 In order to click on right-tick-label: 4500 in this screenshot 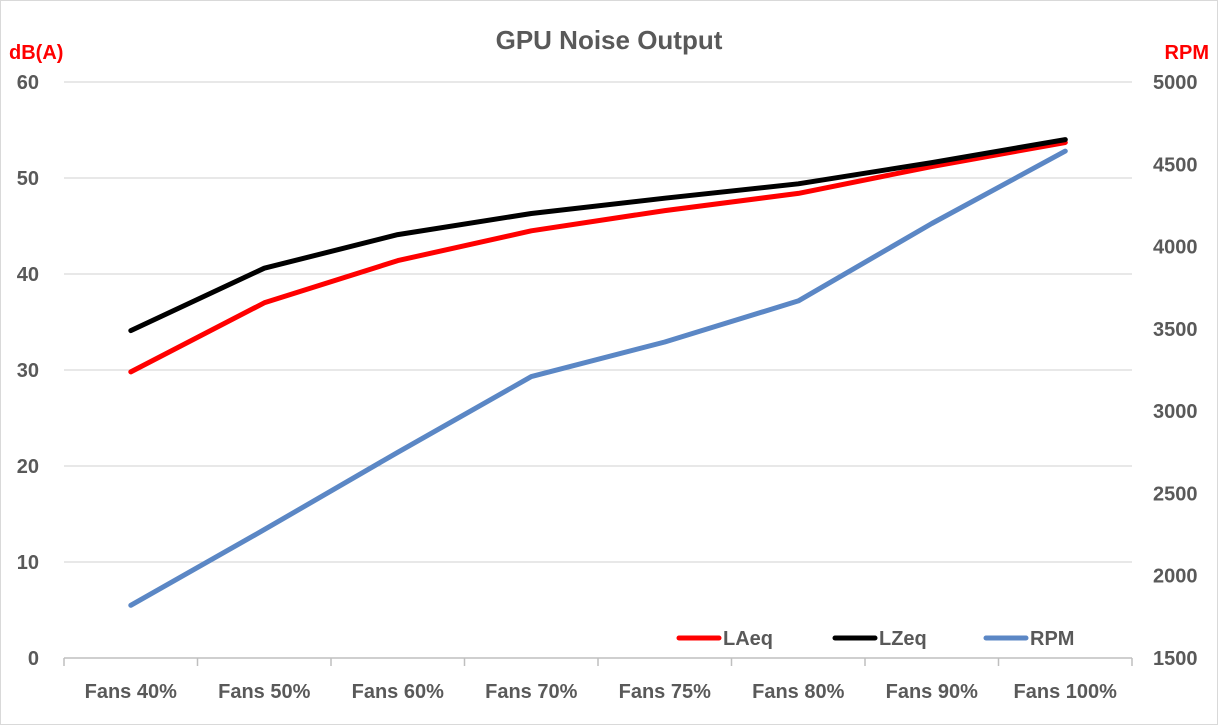, I will do `click(1175, 165)`.